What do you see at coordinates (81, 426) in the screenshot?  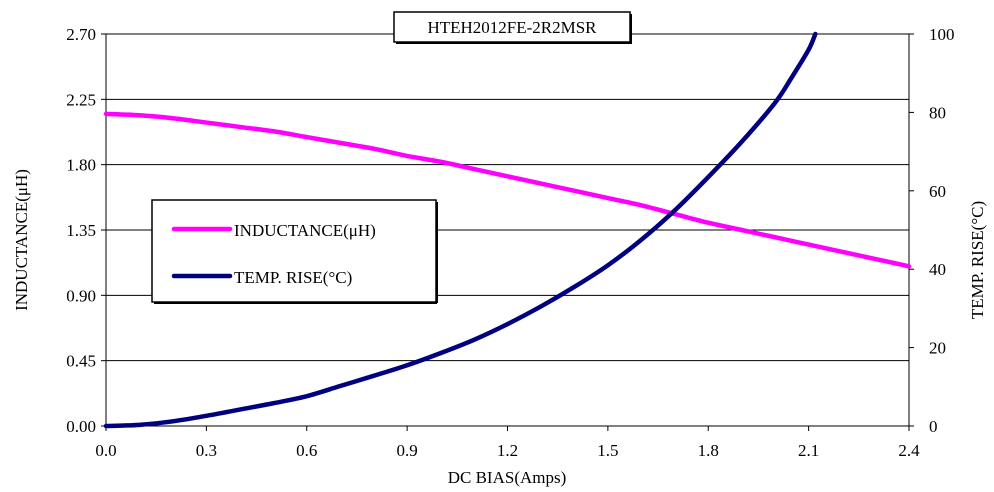 I see `y-left-tick-label: 0.00` at bounding box center [81, 426].